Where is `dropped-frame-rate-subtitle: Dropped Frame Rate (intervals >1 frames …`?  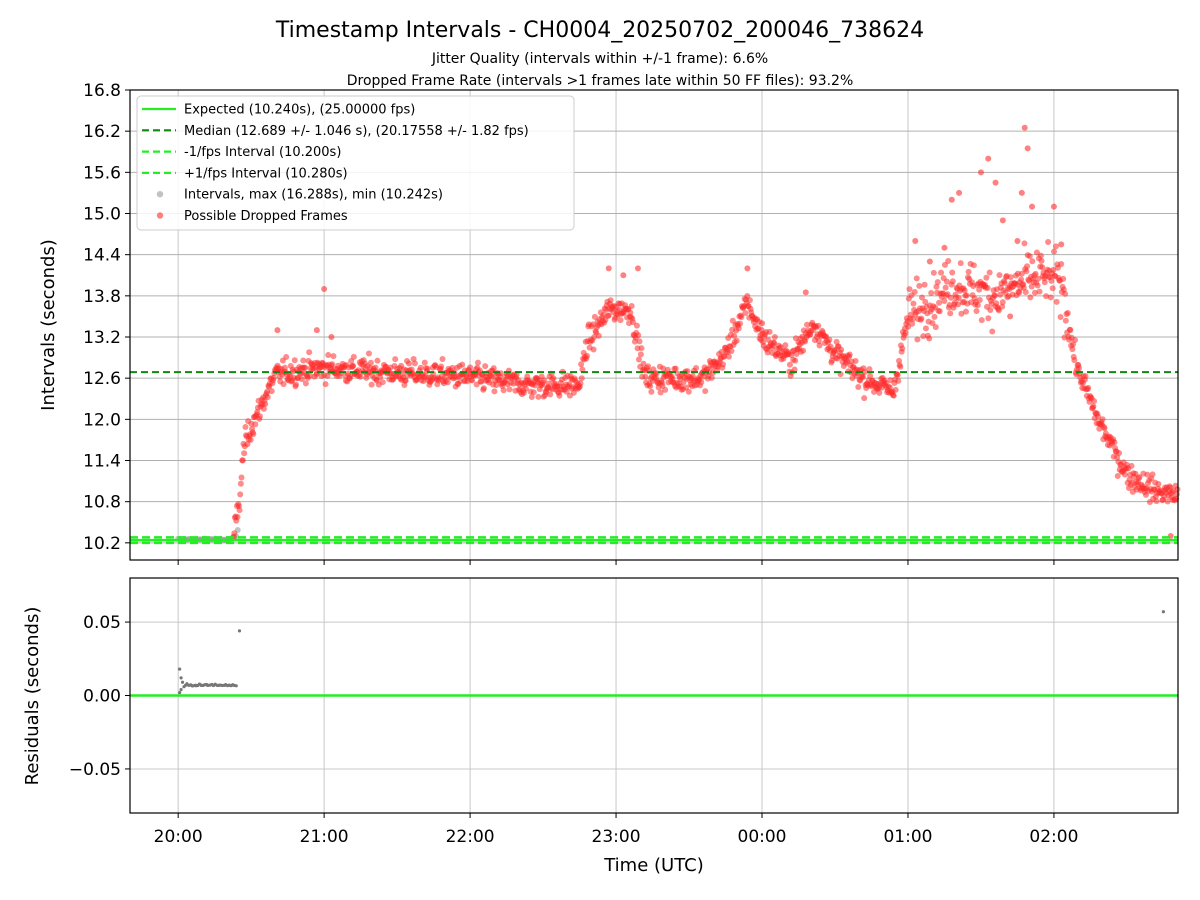 dropped-frame-rate-subtitle: Dropped Frame Rate (intervals >1 frames … is located at coordinates (600, 81).